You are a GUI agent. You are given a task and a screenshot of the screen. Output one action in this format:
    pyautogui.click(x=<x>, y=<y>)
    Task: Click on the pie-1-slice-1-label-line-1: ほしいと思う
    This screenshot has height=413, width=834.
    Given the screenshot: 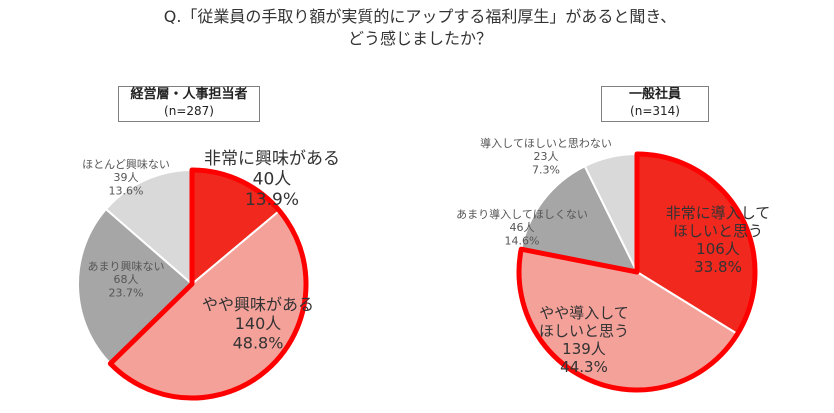 What is the action you would take?
    pyautogui.click(x=584, y=331)
    